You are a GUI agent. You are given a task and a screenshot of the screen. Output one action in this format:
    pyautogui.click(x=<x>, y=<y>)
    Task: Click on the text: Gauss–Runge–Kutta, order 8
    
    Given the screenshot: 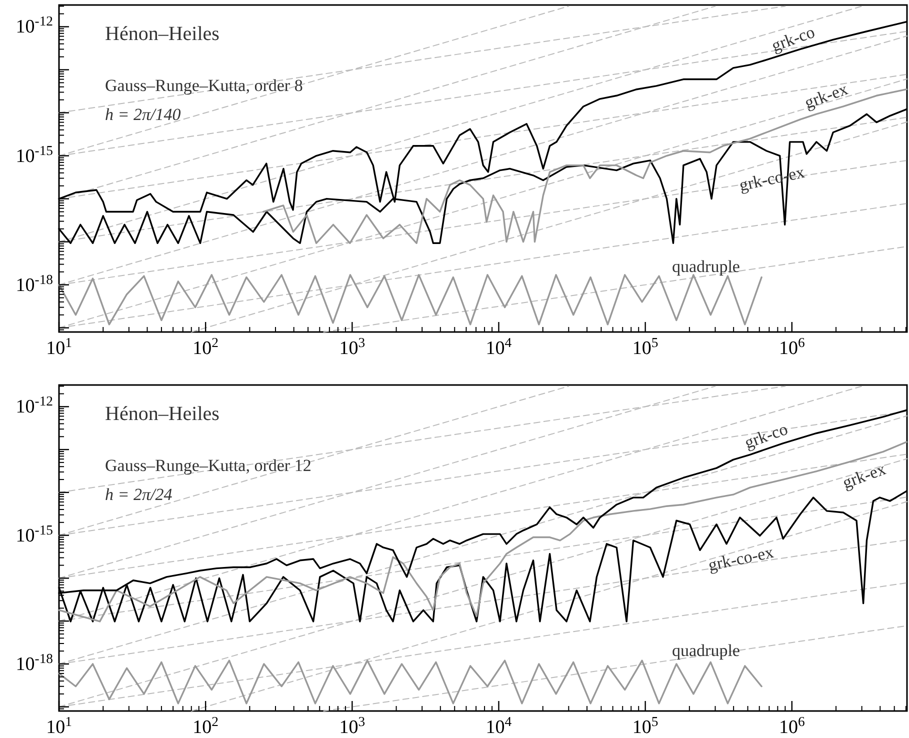 What is the action you would take?
    pyautogui.click(x=204, y=85)
    